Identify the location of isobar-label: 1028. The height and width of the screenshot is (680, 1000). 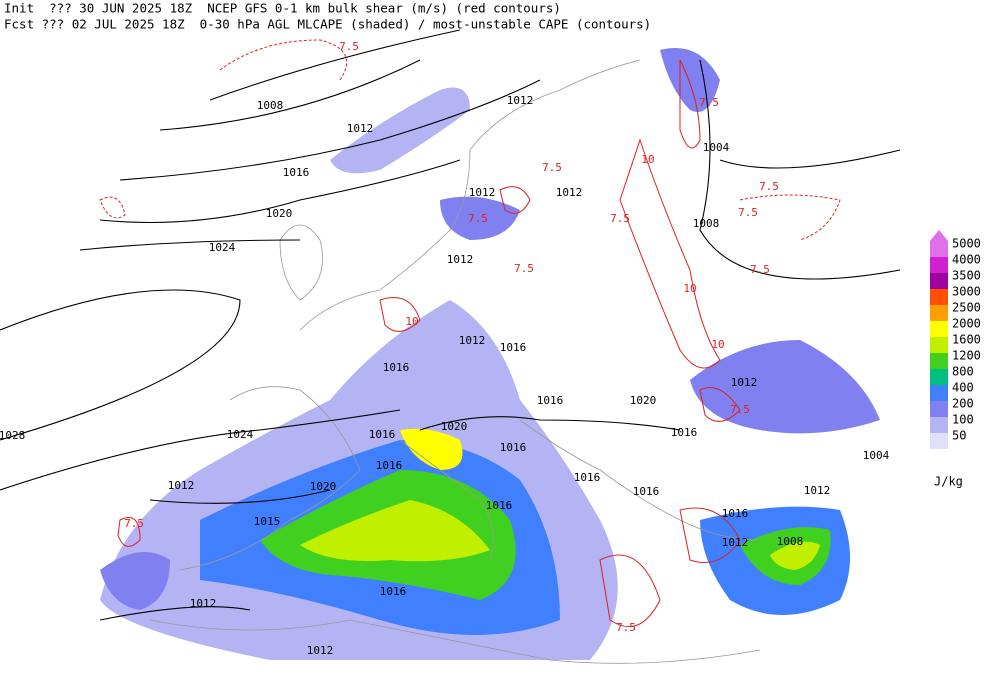
(12, 435).